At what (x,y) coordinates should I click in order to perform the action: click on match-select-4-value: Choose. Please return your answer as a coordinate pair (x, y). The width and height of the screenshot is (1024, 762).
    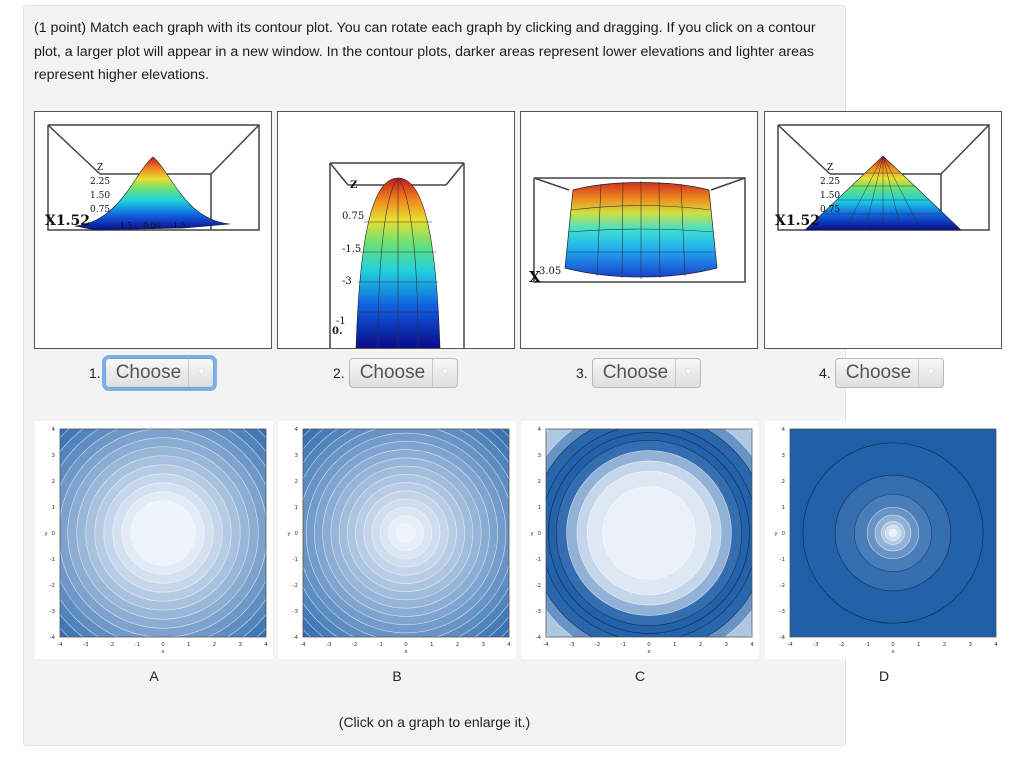
    Looking at the image, I should click on (878, 372).